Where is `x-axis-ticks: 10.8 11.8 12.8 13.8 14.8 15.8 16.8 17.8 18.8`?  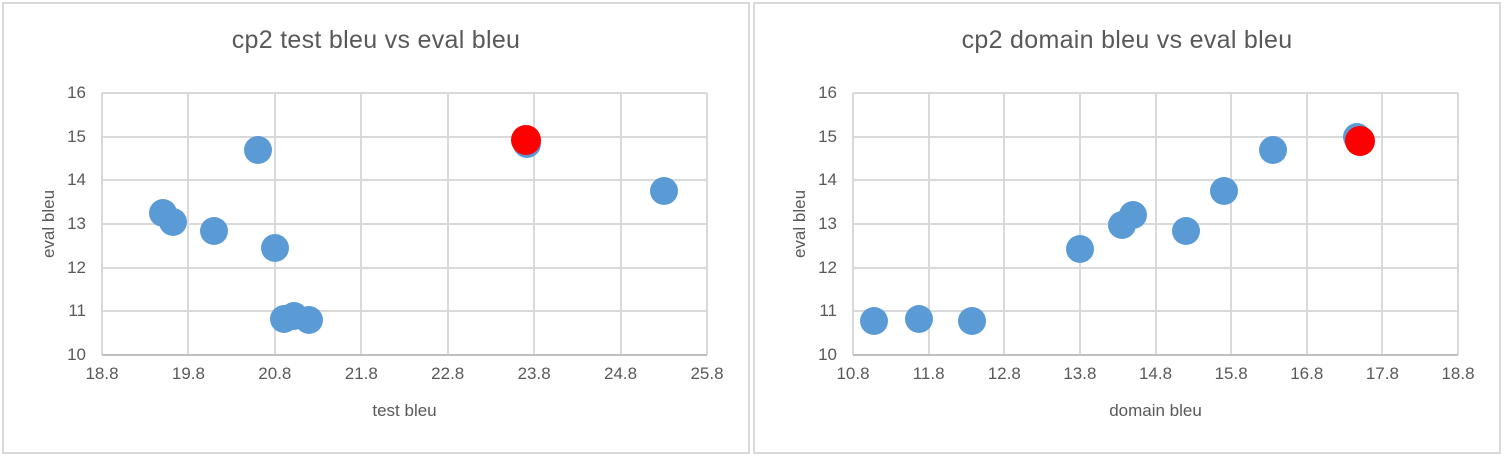
x-axis-ticks: 10.8 11.8 12.8 13.8 14.8 15.8 16.8 17.8 18.8 is located at coordinates (1155, 375).